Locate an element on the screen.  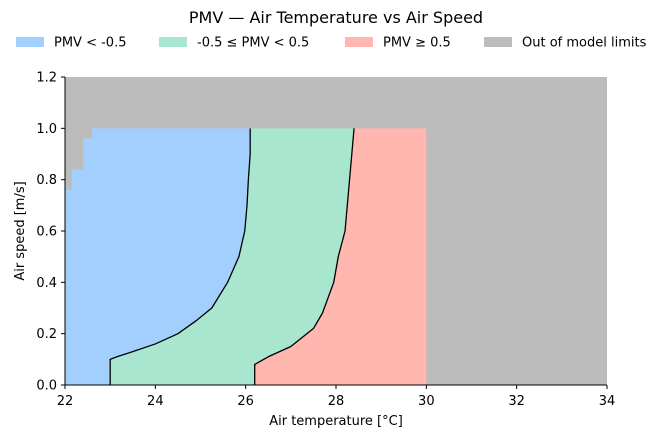
y-tick-label: 1.0 is located at coordinates (46, 129).